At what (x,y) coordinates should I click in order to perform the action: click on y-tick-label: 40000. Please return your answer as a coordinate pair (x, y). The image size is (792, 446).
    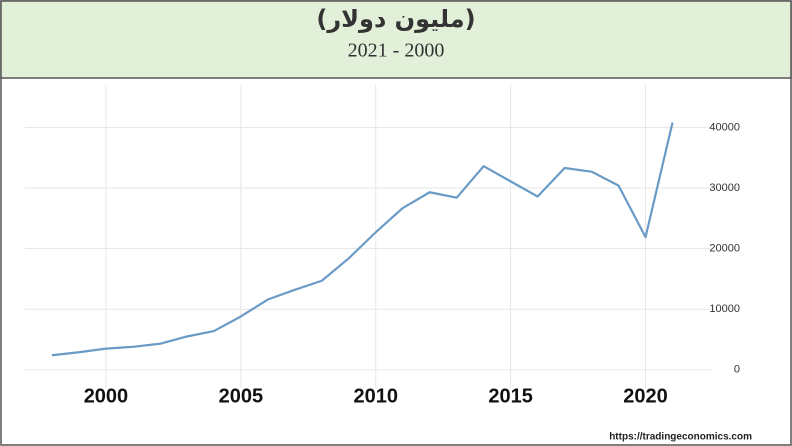
    Looking at the image, I should click on (724, 127).